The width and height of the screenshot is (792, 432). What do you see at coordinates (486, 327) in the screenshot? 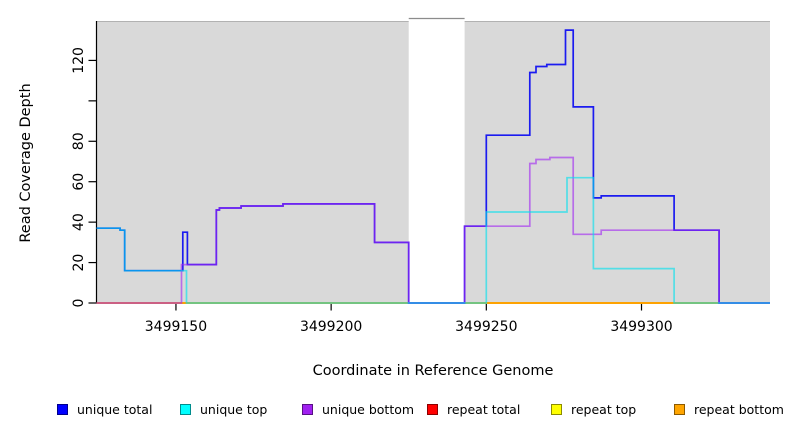
I see `x-tick-label: 3499250` at bounding box center [486, 327].